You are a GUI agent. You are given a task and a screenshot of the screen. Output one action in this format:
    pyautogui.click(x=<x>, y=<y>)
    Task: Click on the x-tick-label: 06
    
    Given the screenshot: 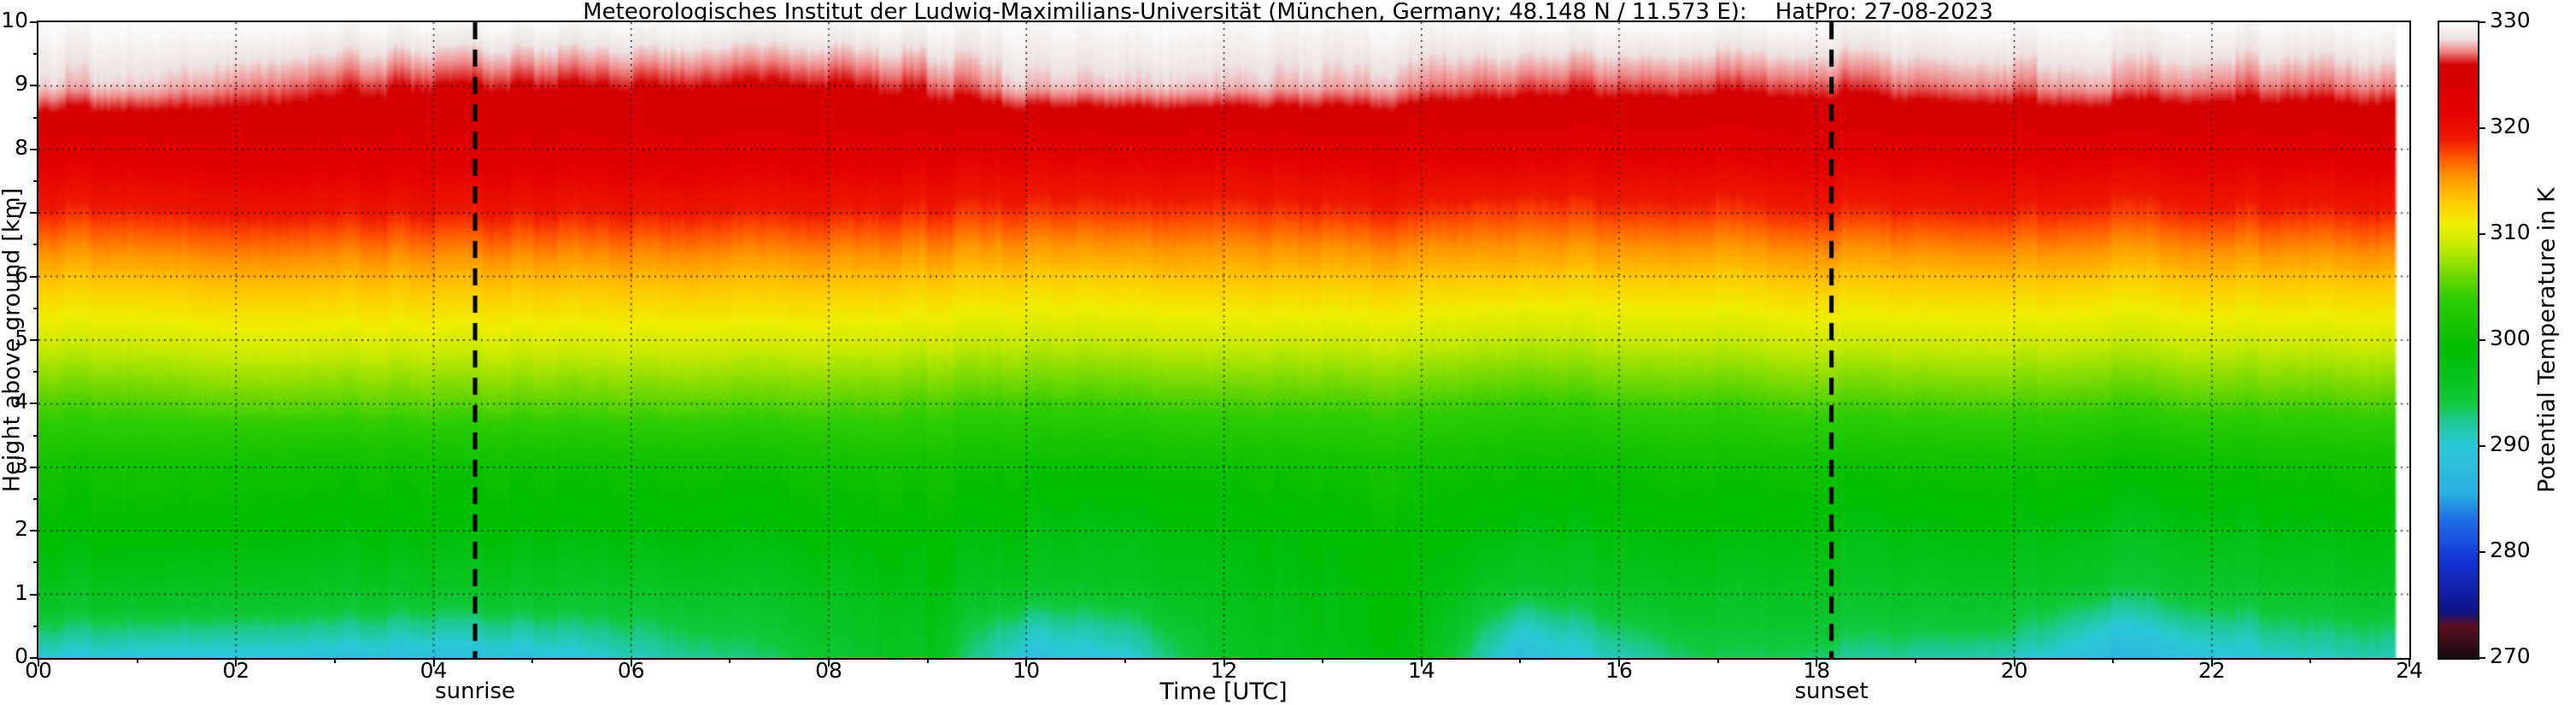 What is the action you would take?
    pyautogui.click(x=631, y=670)
    